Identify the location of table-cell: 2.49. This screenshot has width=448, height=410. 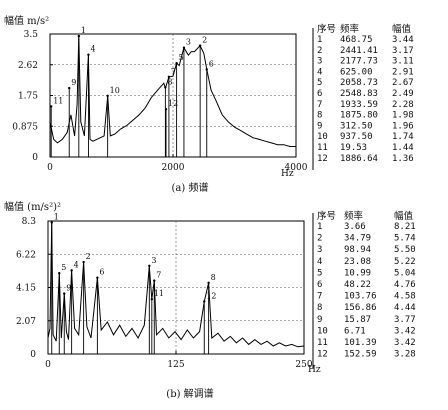
(403, 94).